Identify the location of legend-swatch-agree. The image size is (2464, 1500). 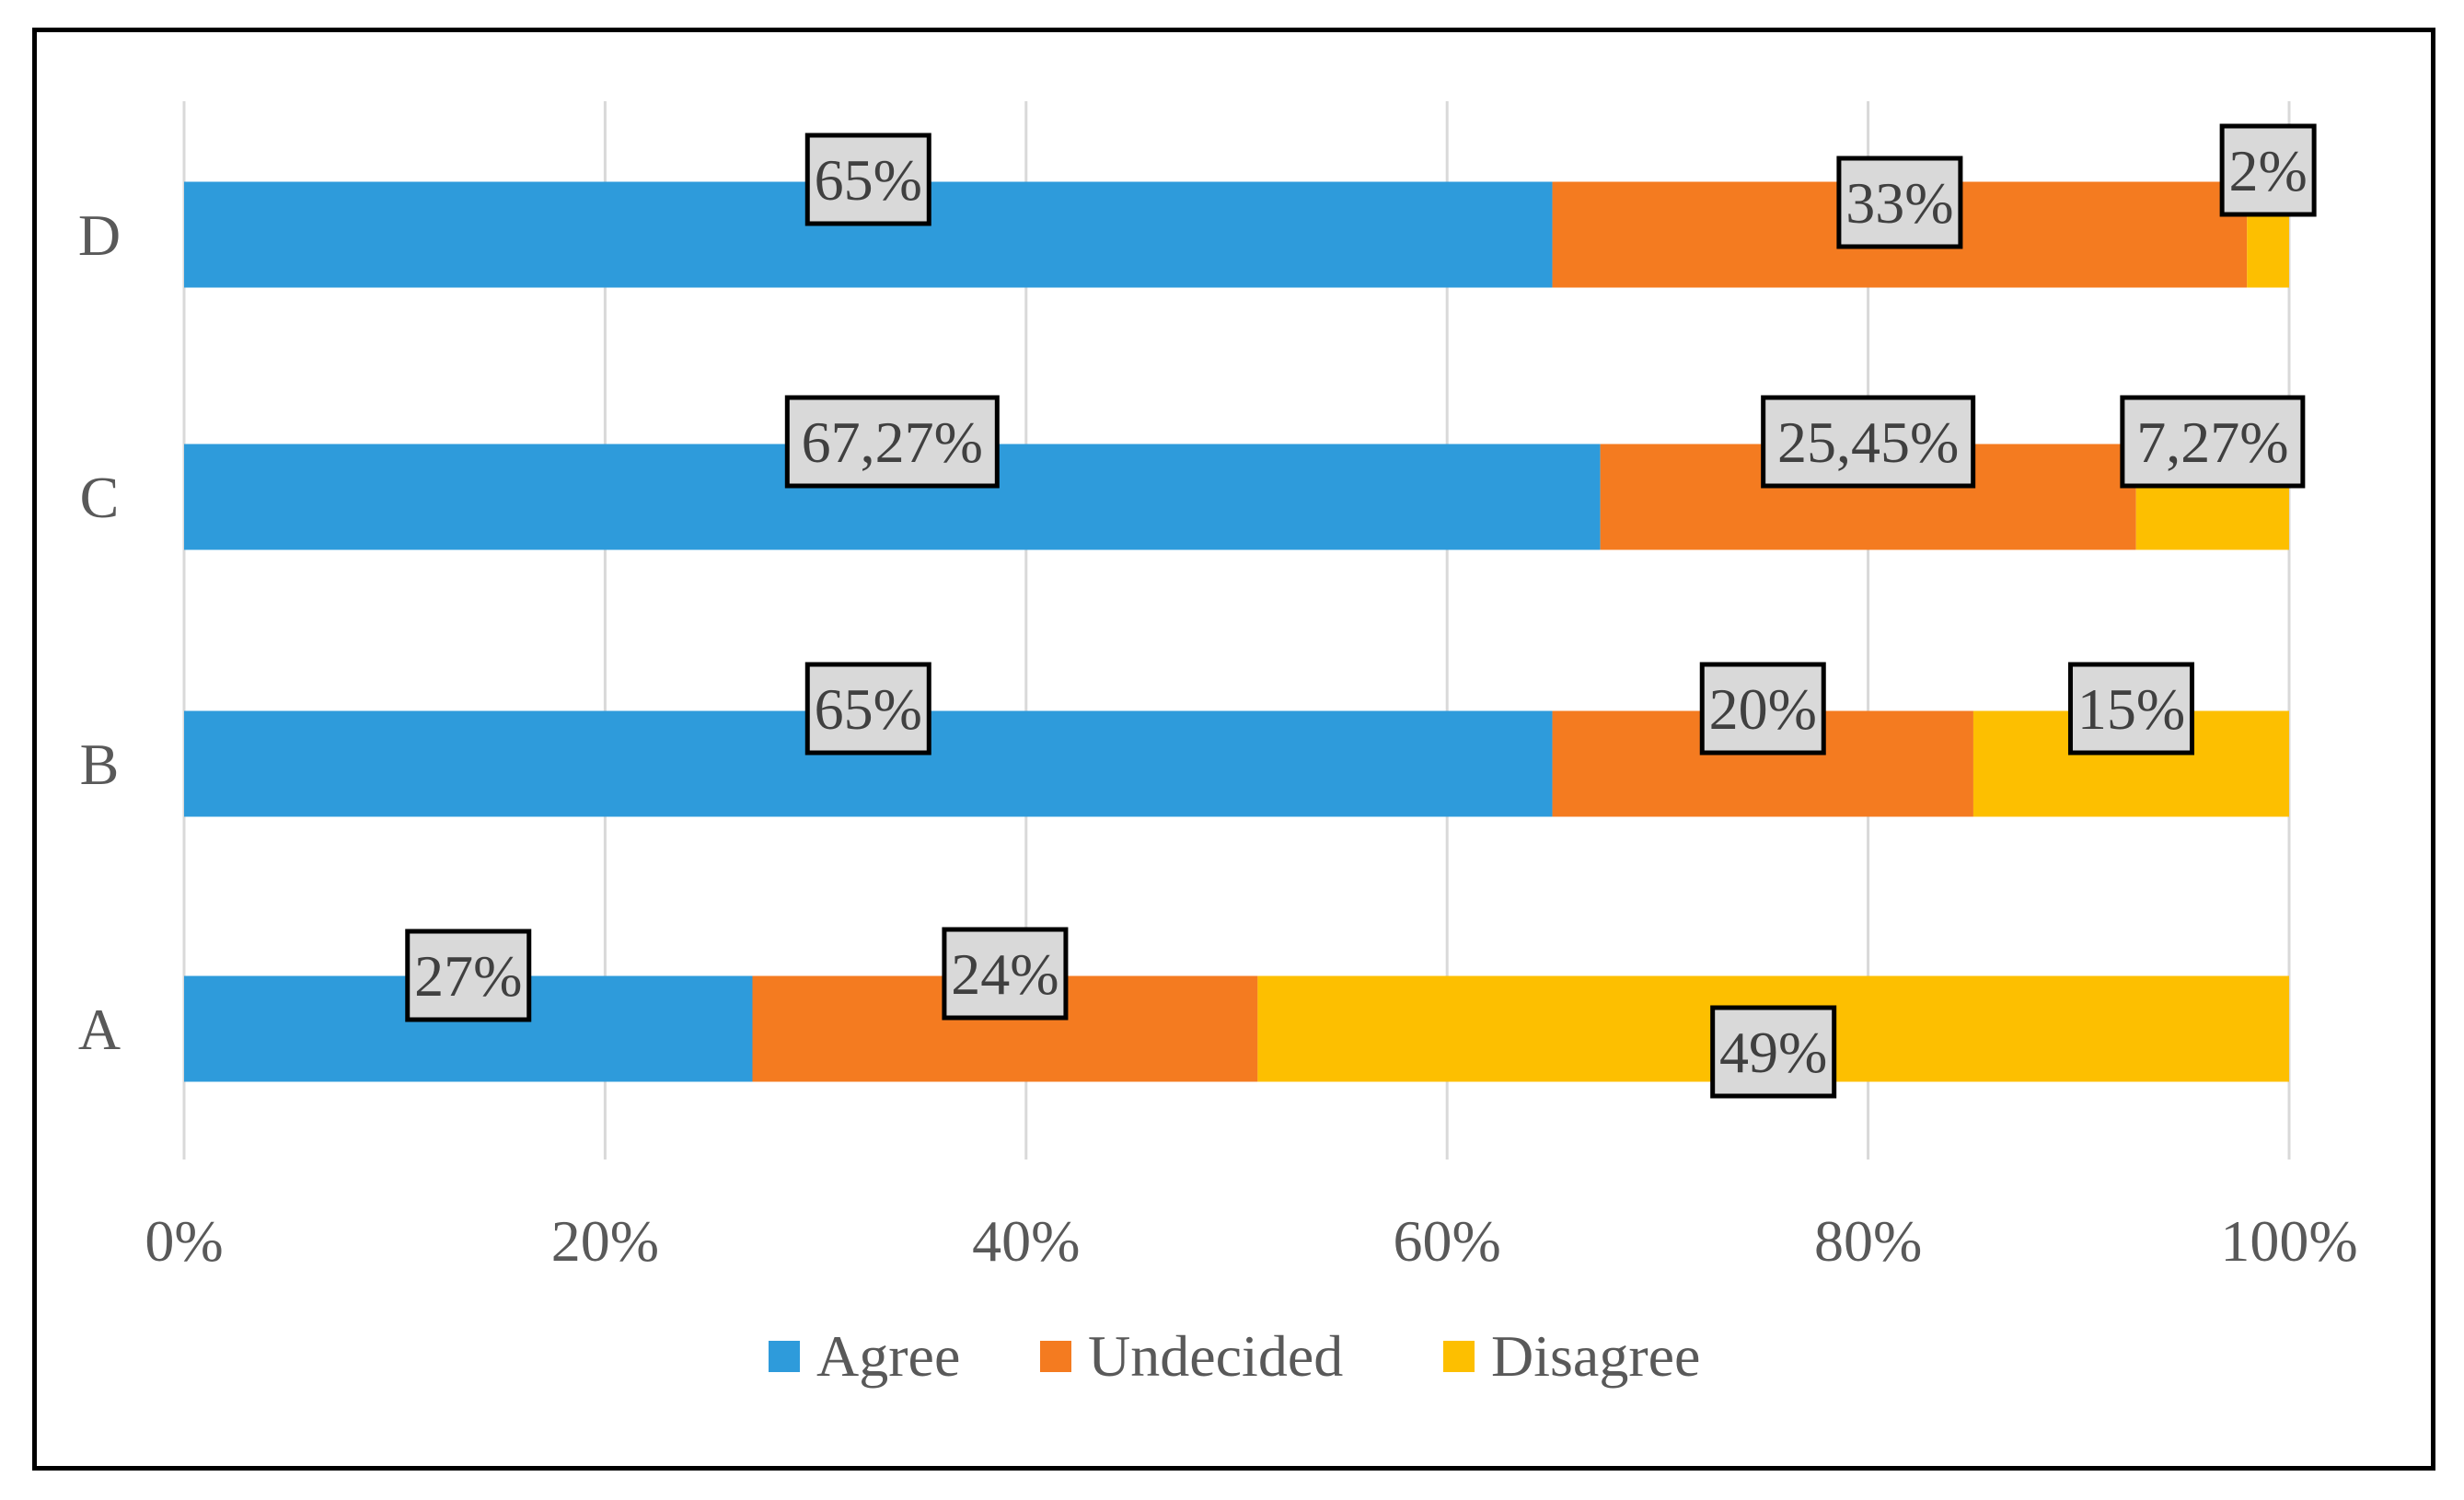
(785, 1356).